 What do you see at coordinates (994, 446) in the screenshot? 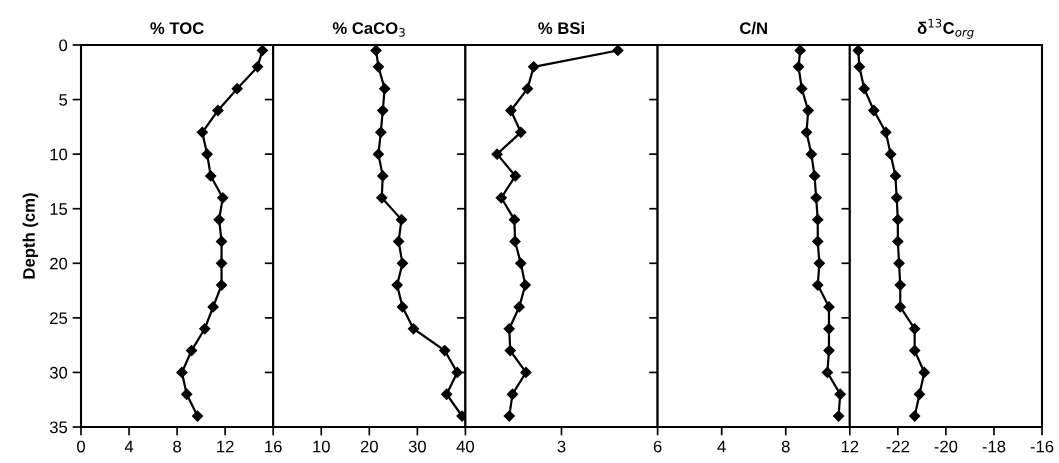
I see `x-tick-label: -18` at bounding box center [994, 446].